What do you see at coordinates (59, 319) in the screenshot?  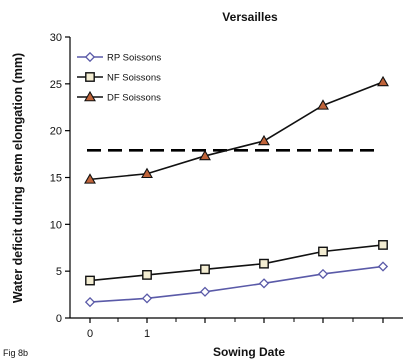 I see `y-tick-label: 0` at bounding box center [59, 319].